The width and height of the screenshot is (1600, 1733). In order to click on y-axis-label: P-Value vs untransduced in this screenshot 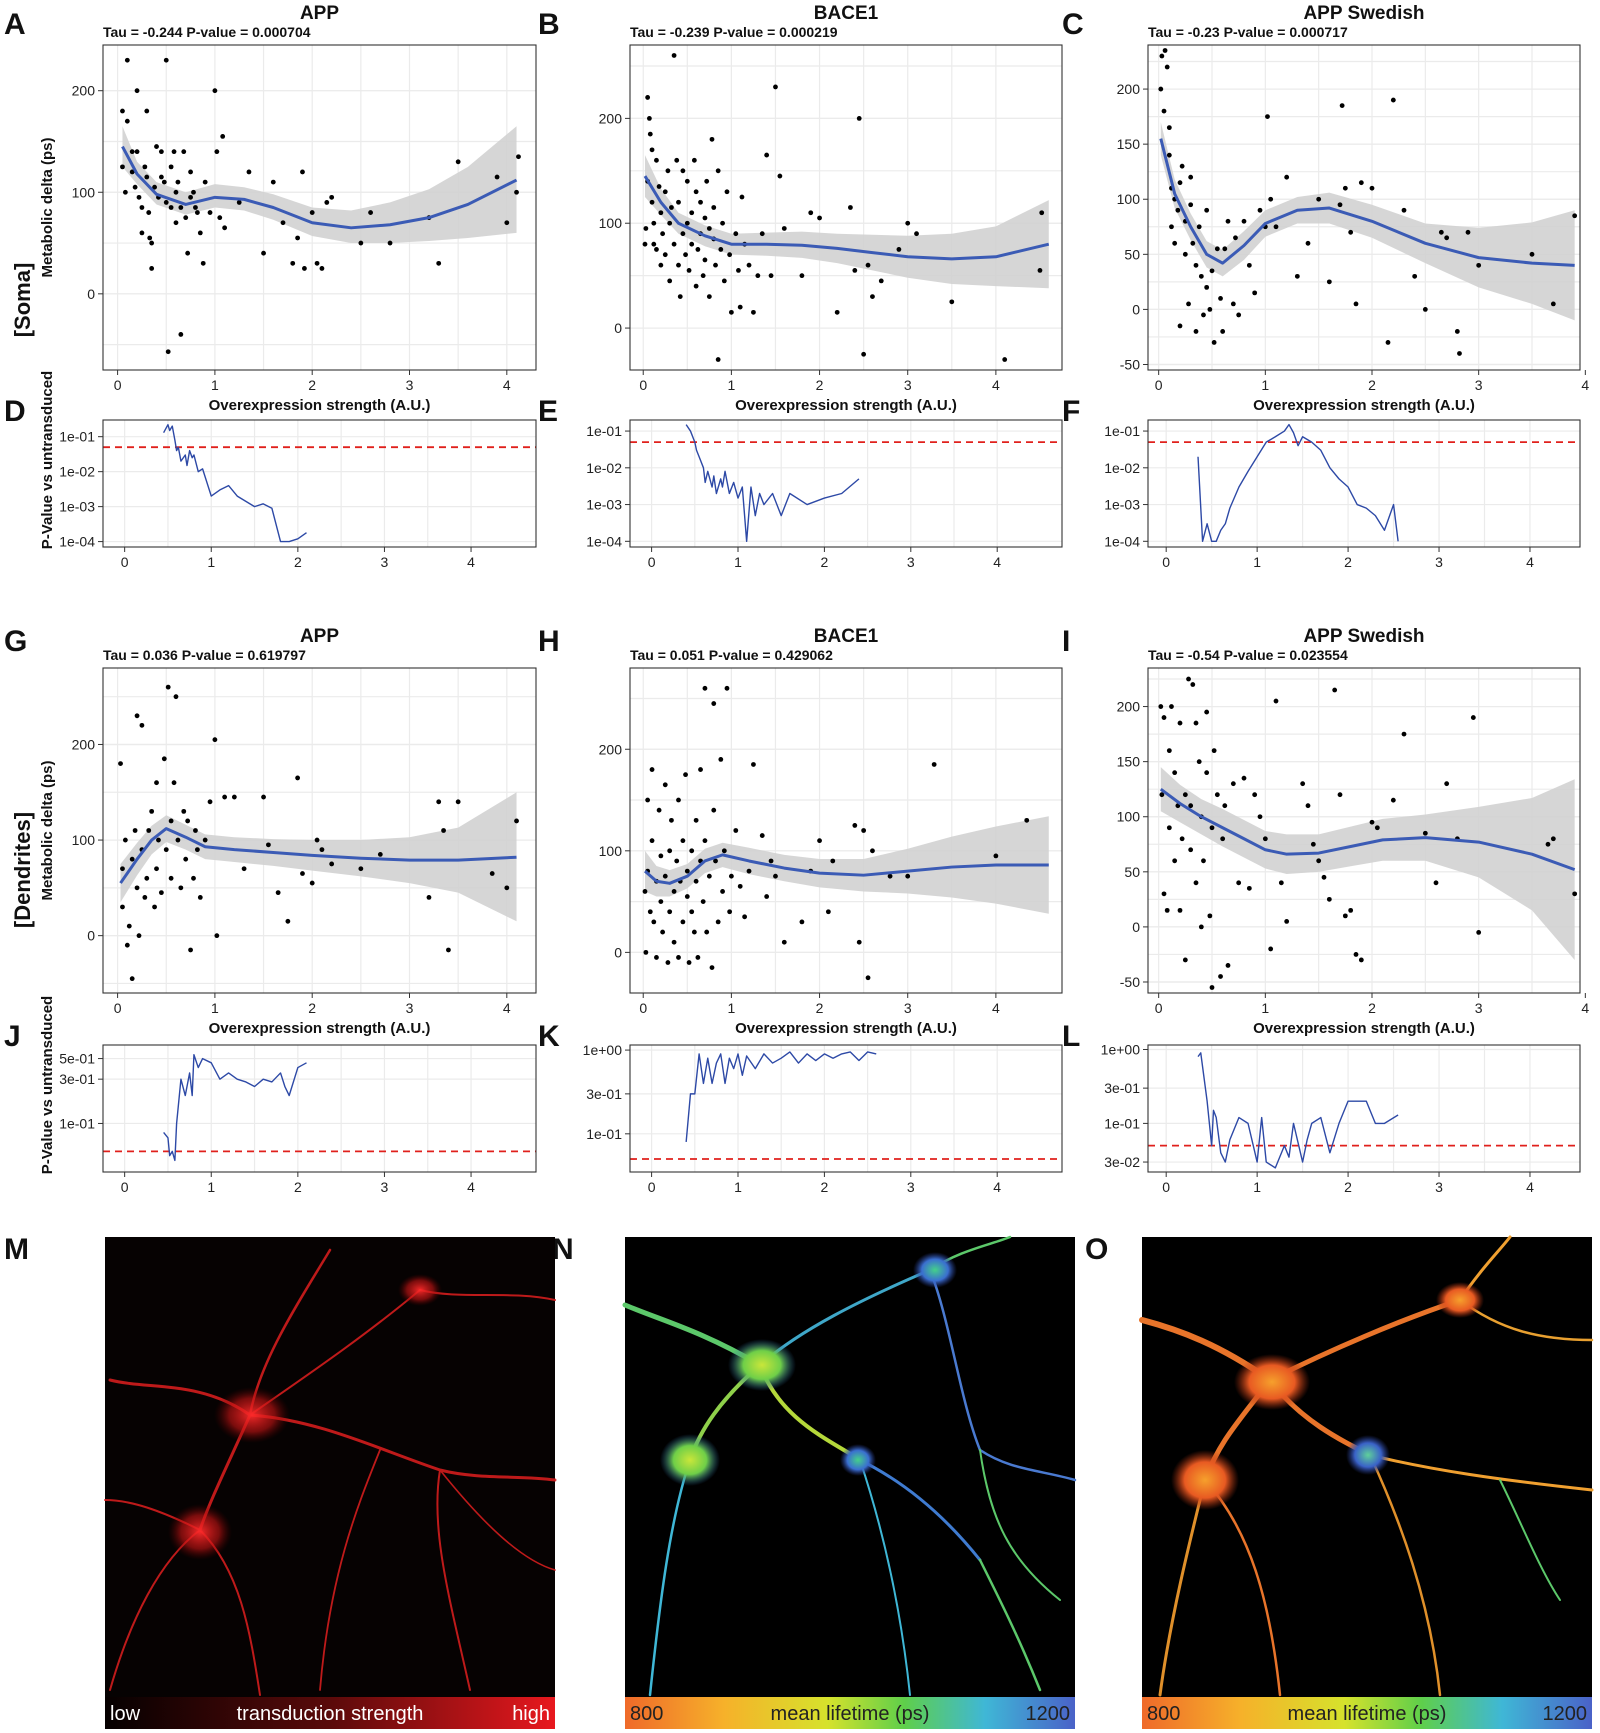, I will do `click(47, 1085)`.